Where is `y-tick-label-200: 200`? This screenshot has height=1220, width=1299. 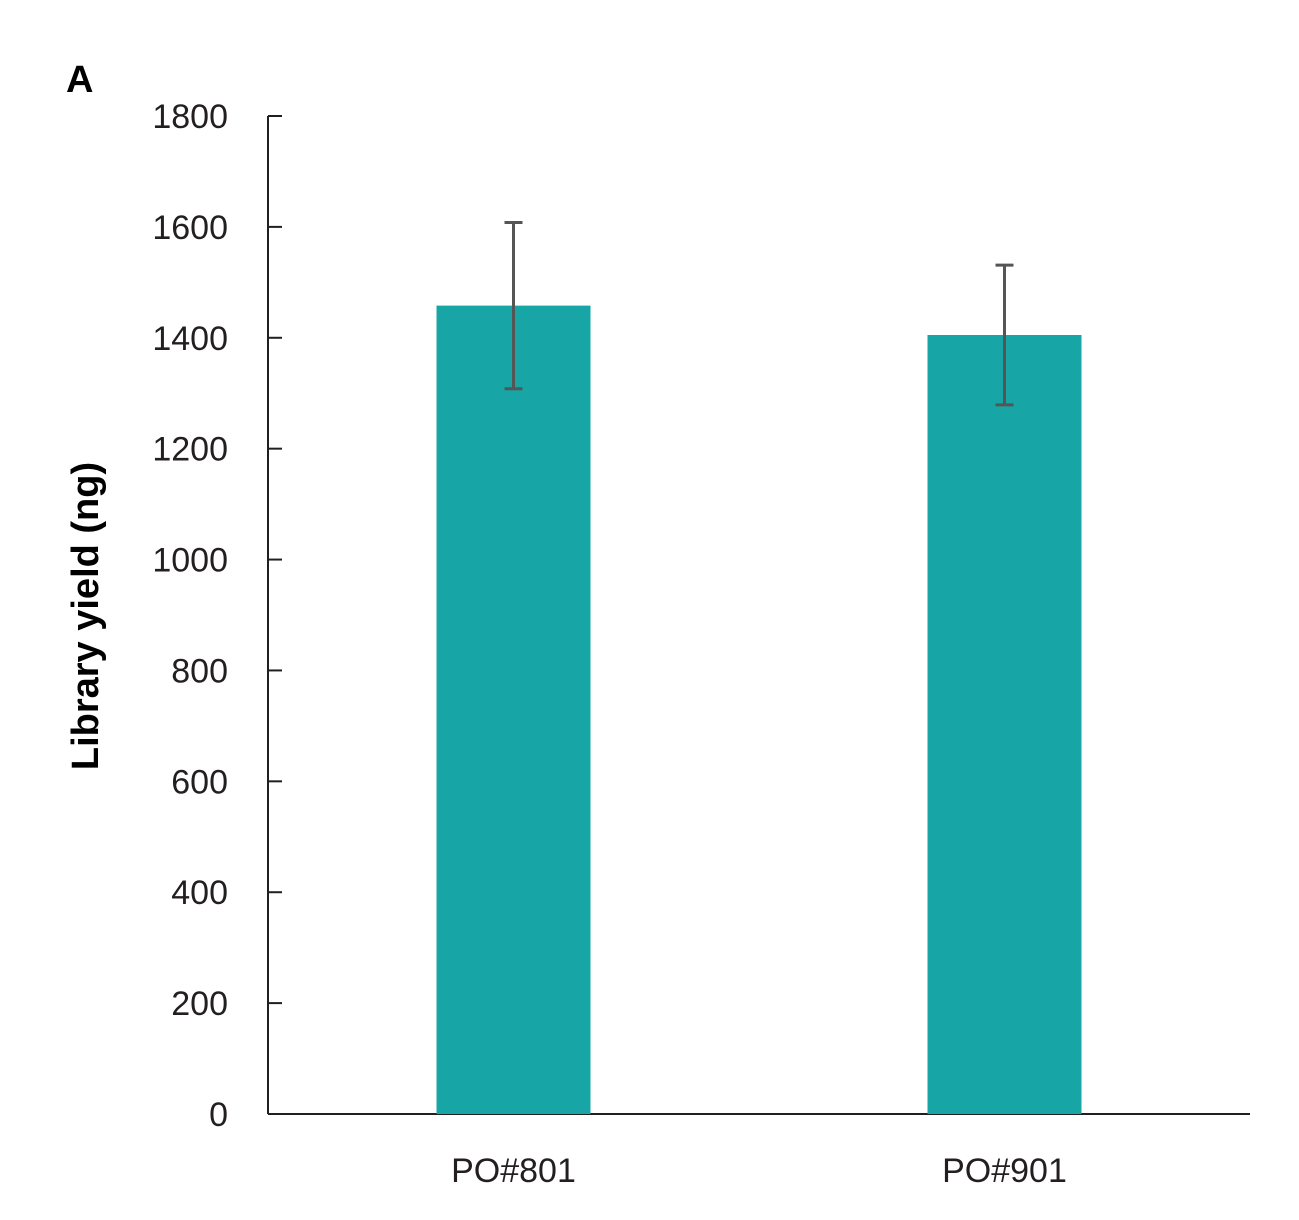
y-tick-label-200: 200 is located at coordinates (199, 1004).